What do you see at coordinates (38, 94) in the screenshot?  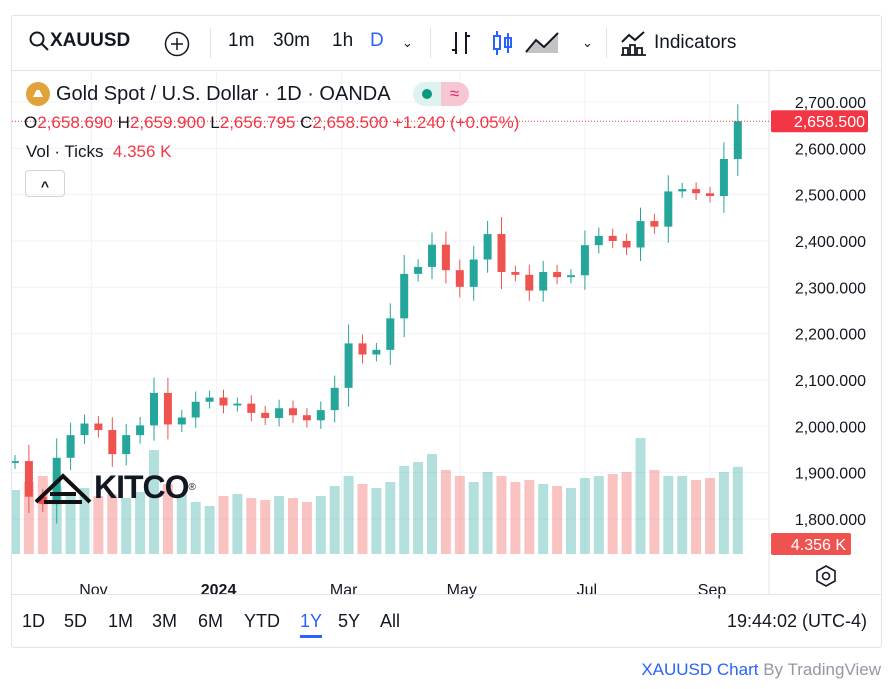 I see `gold-symbol-icon` at bounding box center [38, 94].